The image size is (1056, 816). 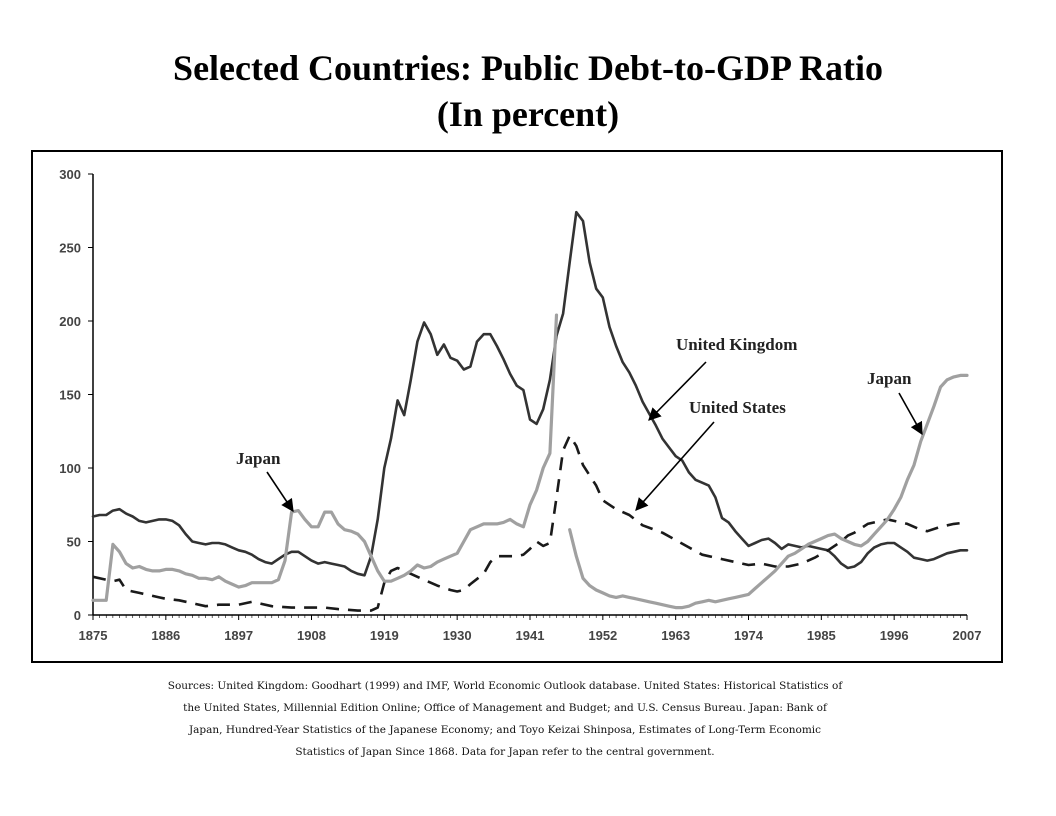 I want to click on x-tick-label: 1985, so click(x=821, y=635).